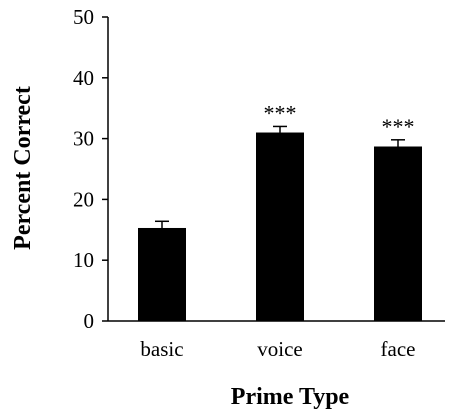  I want to click on bar-voice, so click(280, 226).